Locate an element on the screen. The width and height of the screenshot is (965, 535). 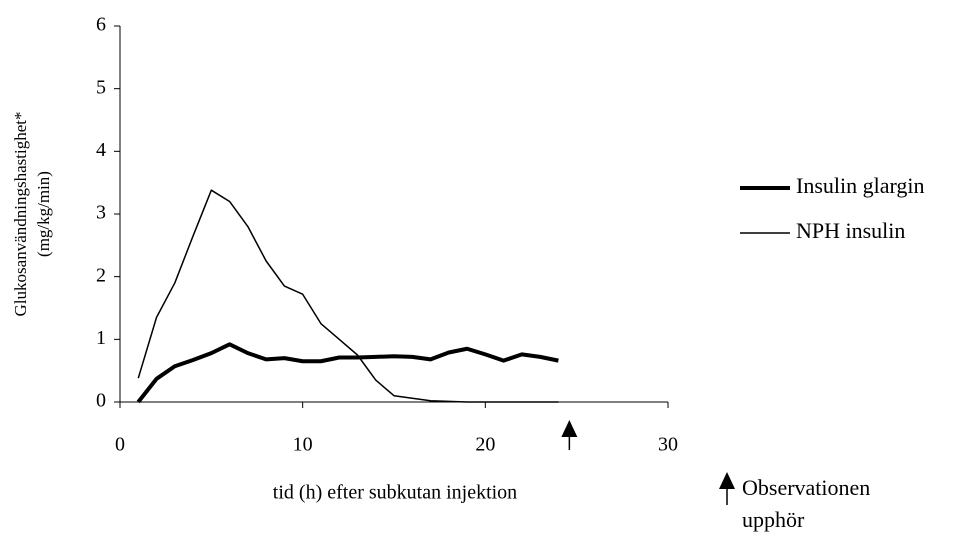
series-line is located at coordinates (347, 373).